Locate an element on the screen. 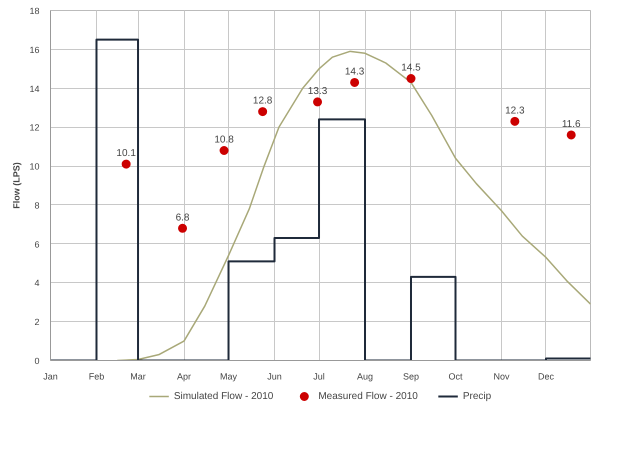 The height and width of the screenshot is (470, 622). data-label: 6.8 is located at coordinates (183, 218).